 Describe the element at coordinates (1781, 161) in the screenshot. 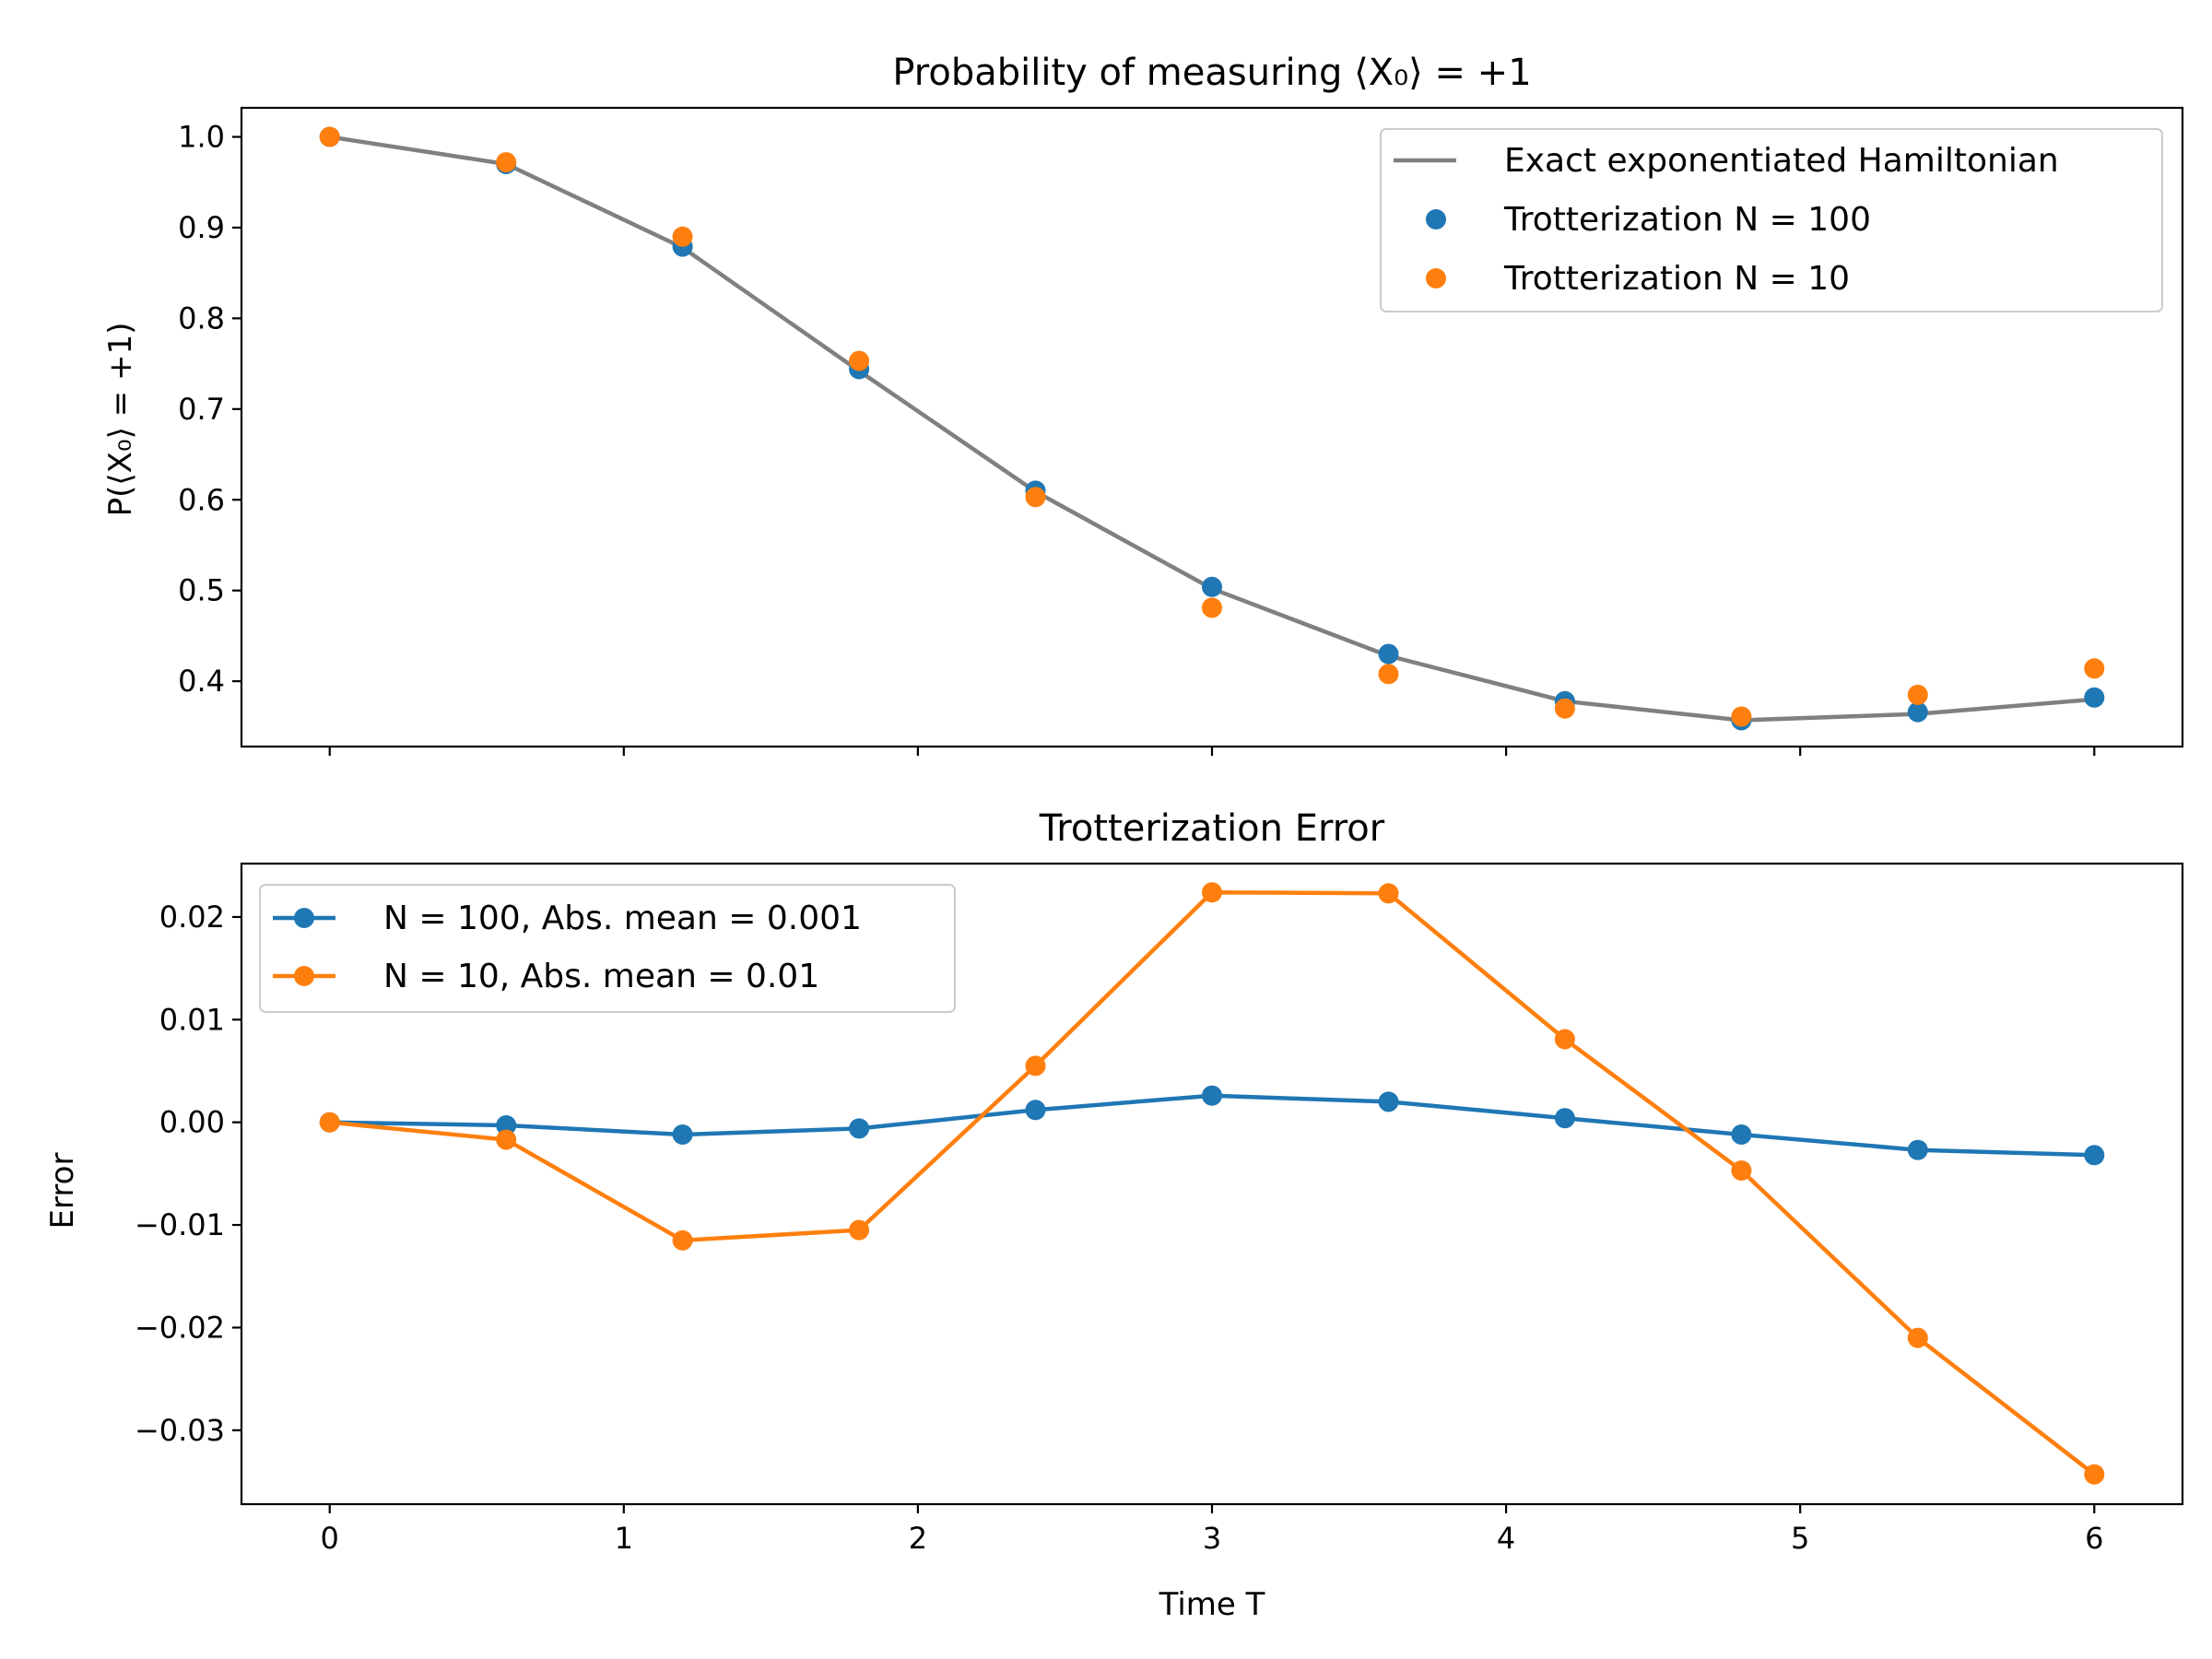

I see `legend-exact-label: Exact exponentiated Hamiltonian` at that location.